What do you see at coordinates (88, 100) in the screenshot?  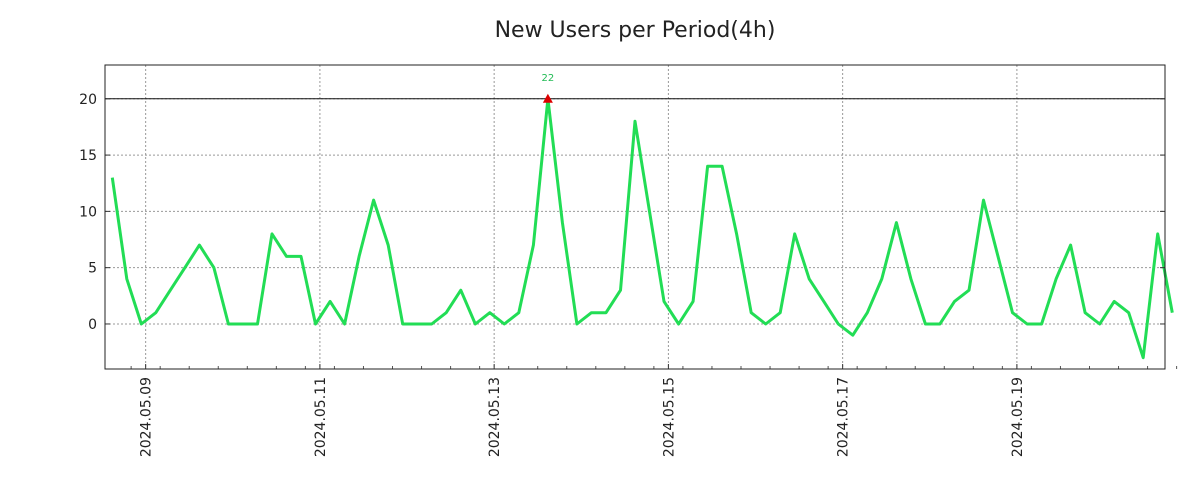 I see `y-tick-label: 20` at bounding box center [88, 100].